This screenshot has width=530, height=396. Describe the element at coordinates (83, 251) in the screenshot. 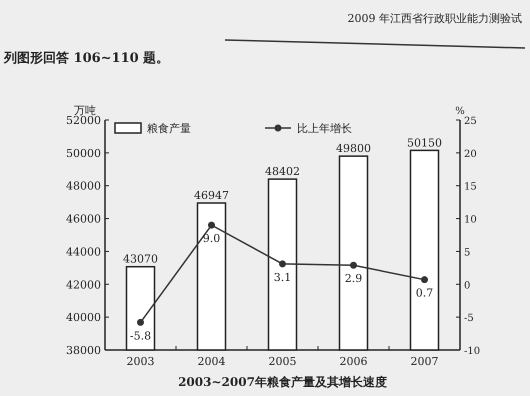

I see `y-tick-label: 44000` at that location.